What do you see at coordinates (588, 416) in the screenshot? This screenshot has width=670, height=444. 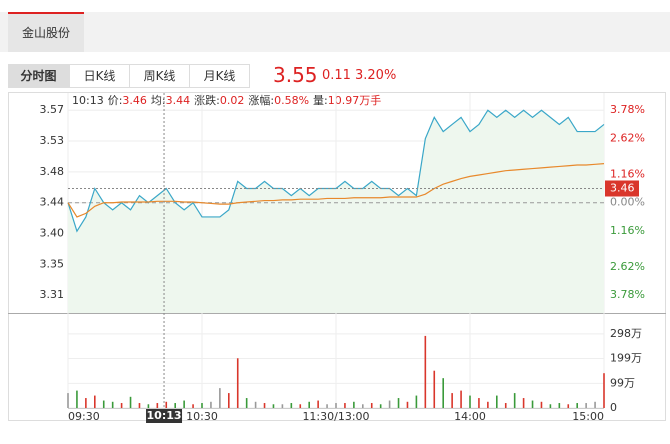 I see `x-tick-label: 15:00` at bounding box center [588, 416].